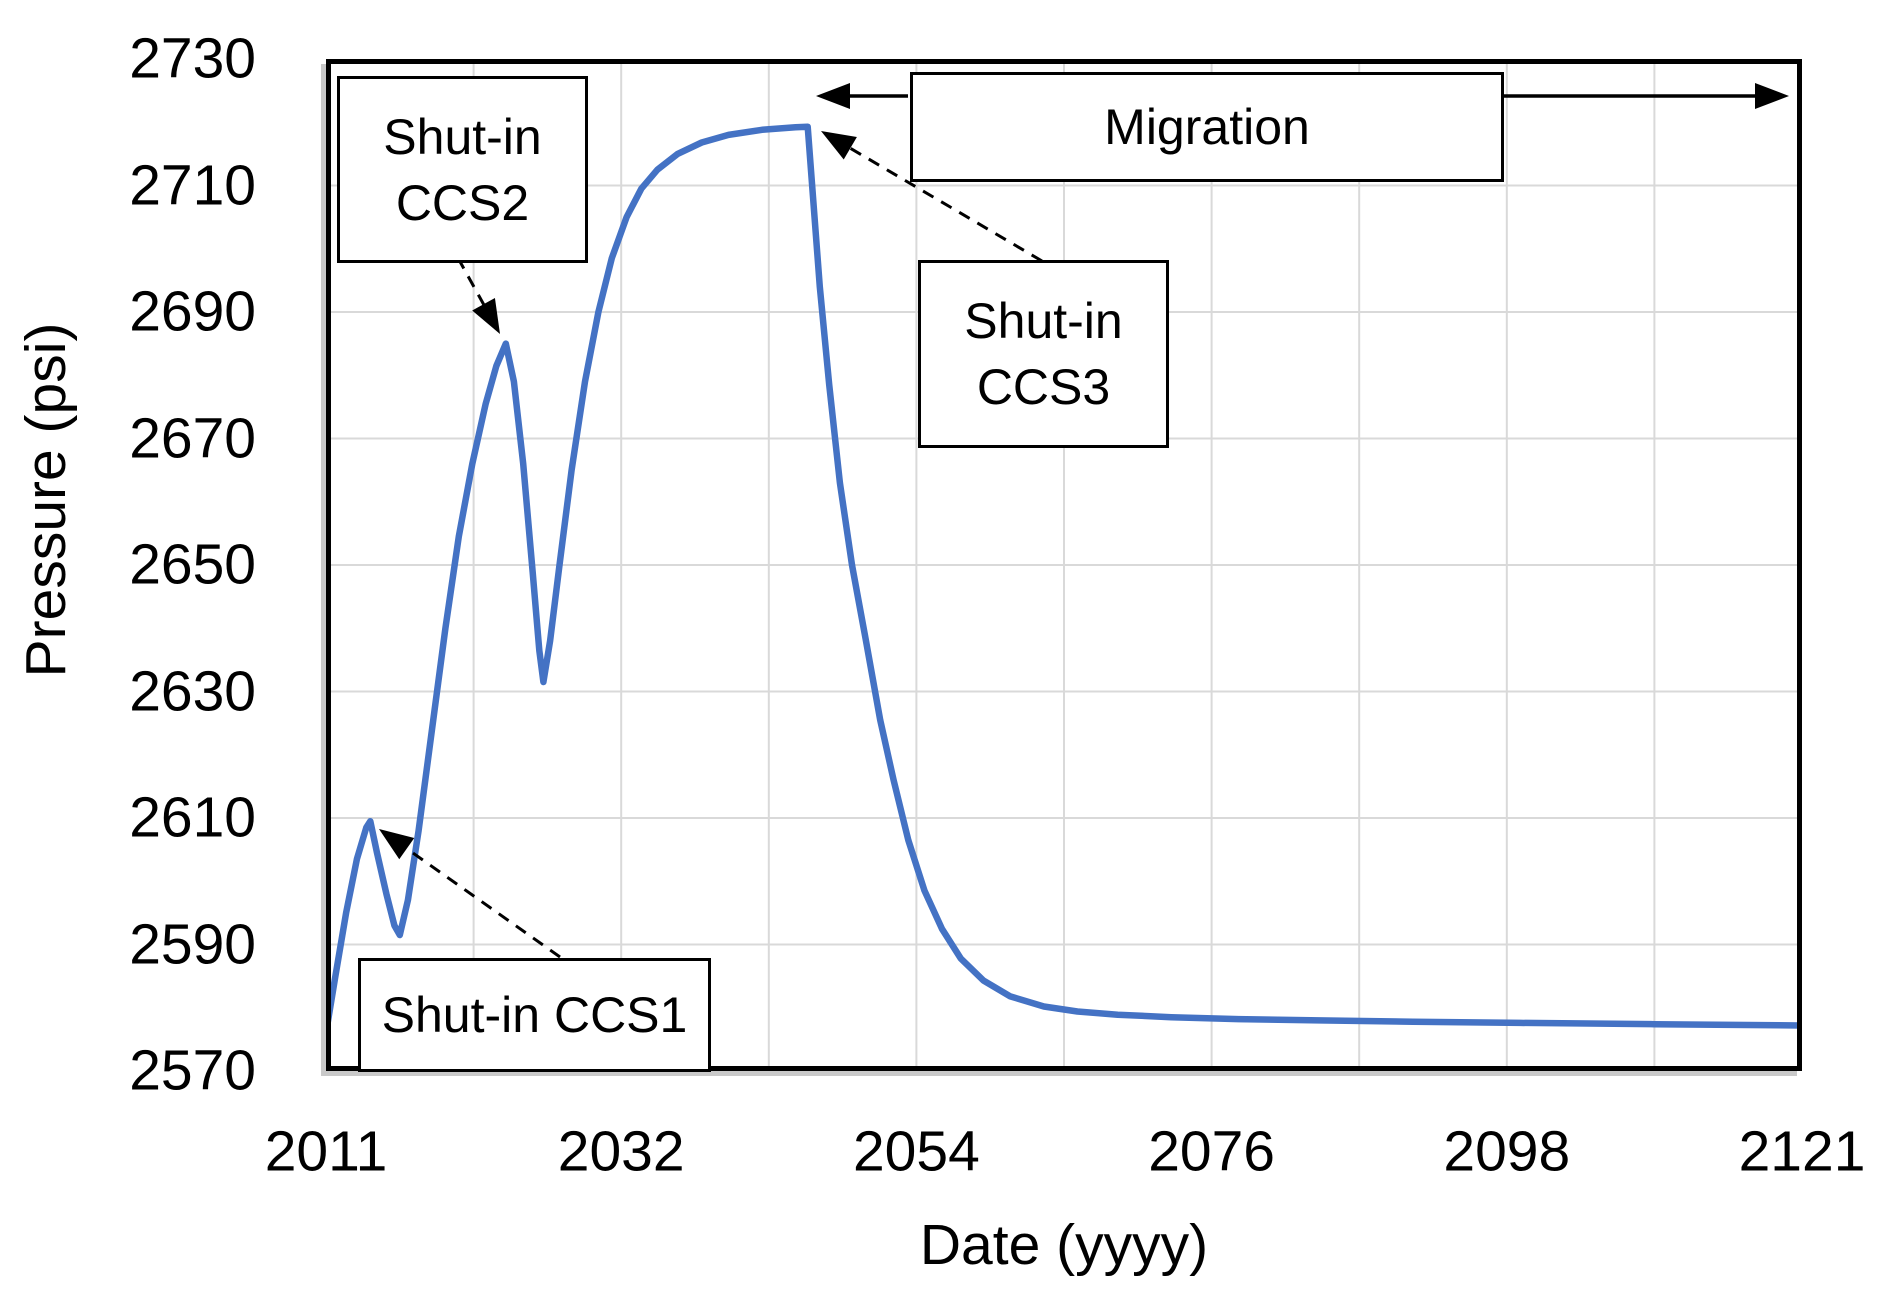 Image resolution: width=1890 pixels, height=1303 pixels. I want to click on annotation-shut-in-ccs3: Shut-in CCS3, so click(1043, 354).